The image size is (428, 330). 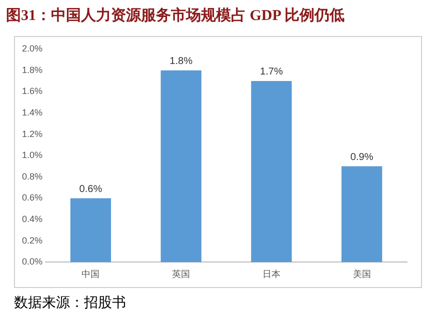 What do you see at coordinates (181, 62) in the screenshot?
I see `data-label: 1.8%` at bounding box center [181, 62].